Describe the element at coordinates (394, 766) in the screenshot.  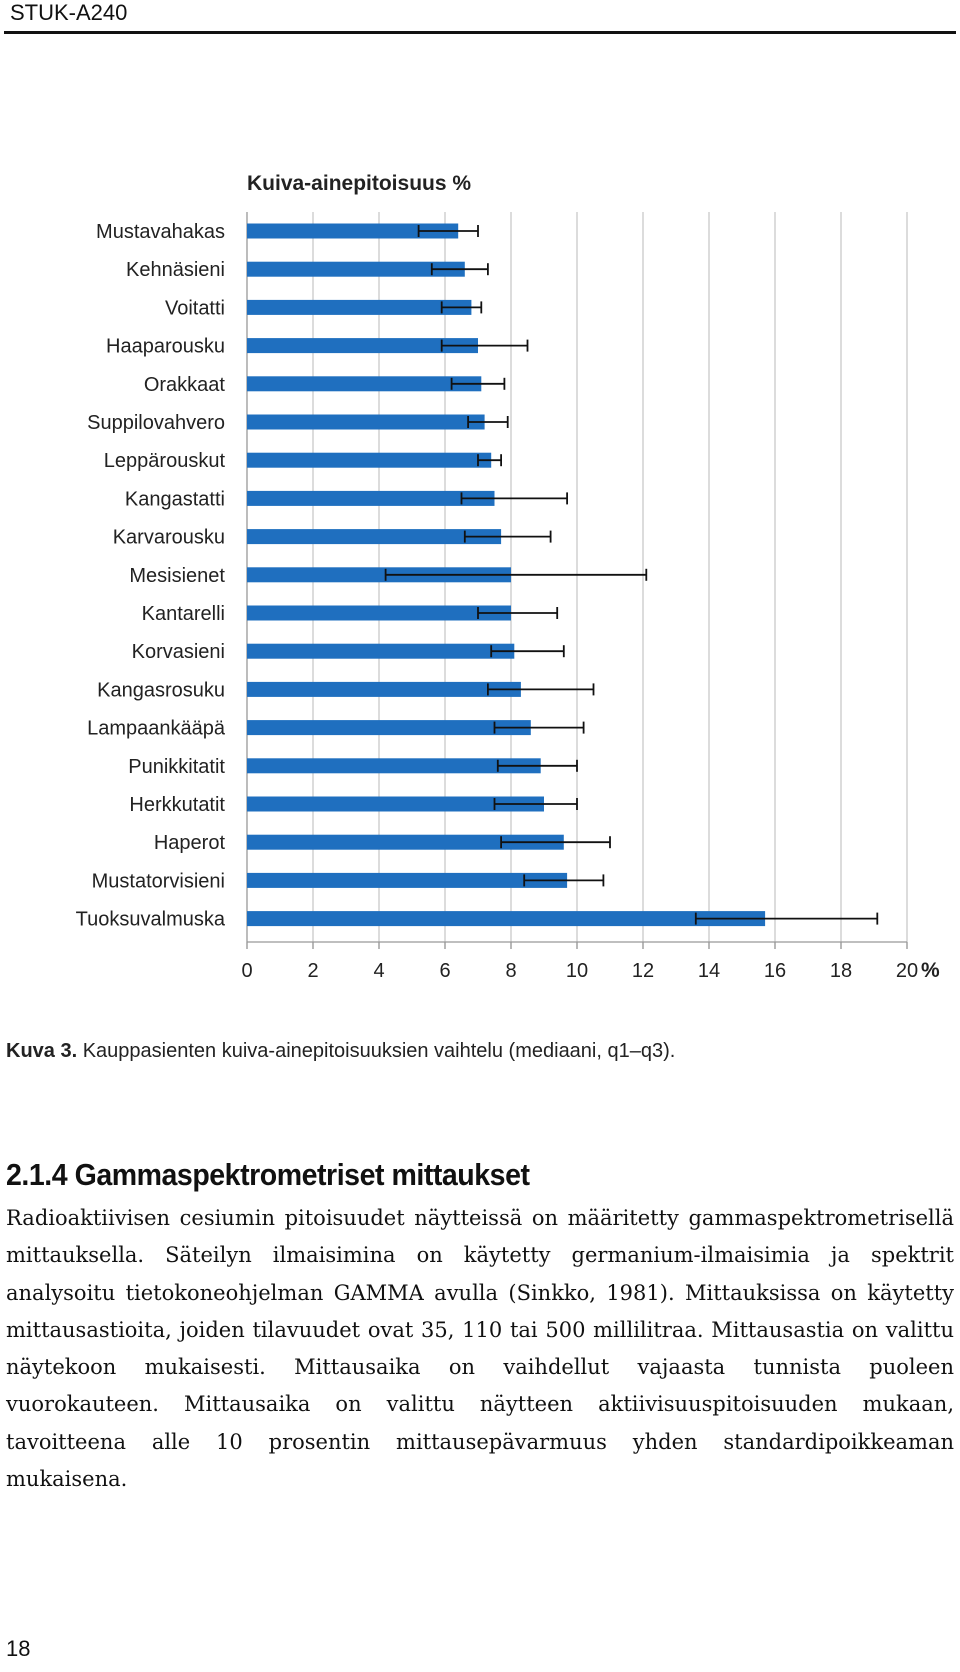
I see `bar-punikkitatit` at that location.